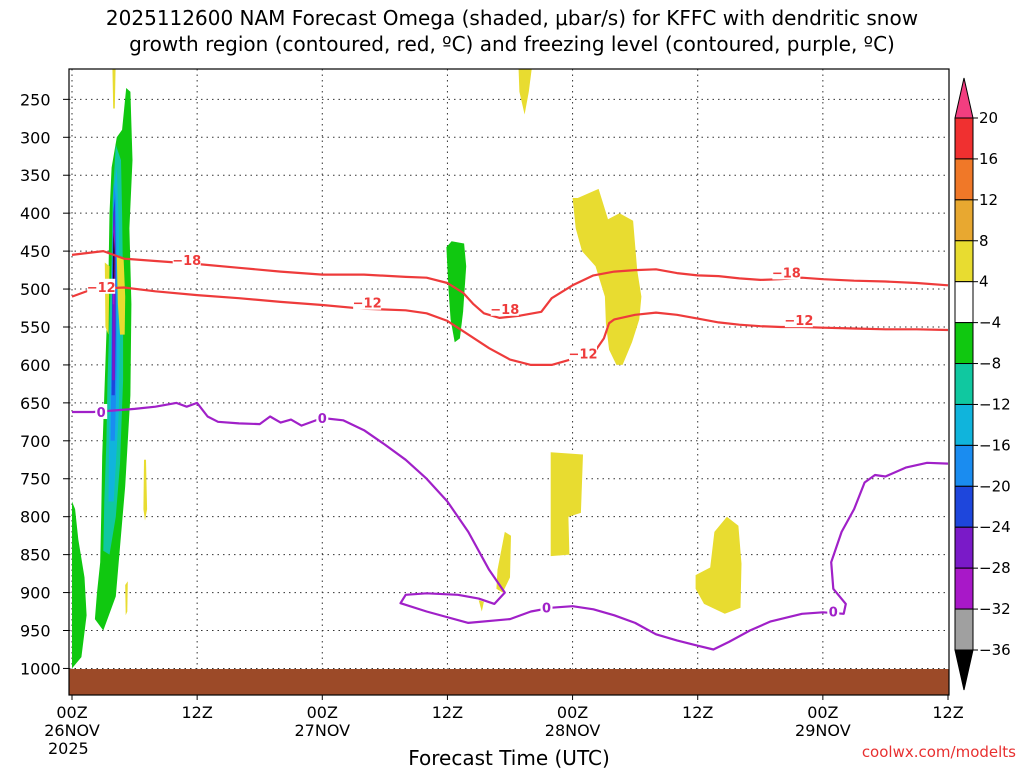 This screenshot has height=768, width=1024. I want to click on colorbar-label-6: −8, so click(990, 364).